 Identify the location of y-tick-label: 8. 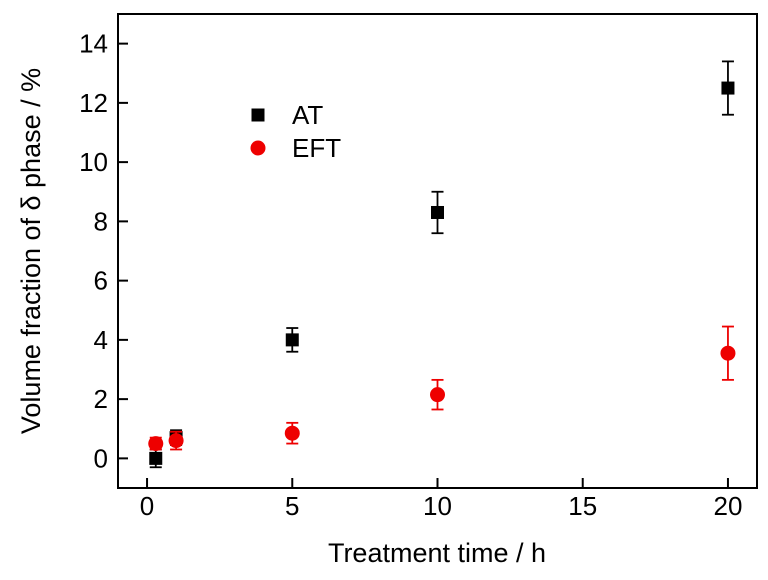
(101, 221).